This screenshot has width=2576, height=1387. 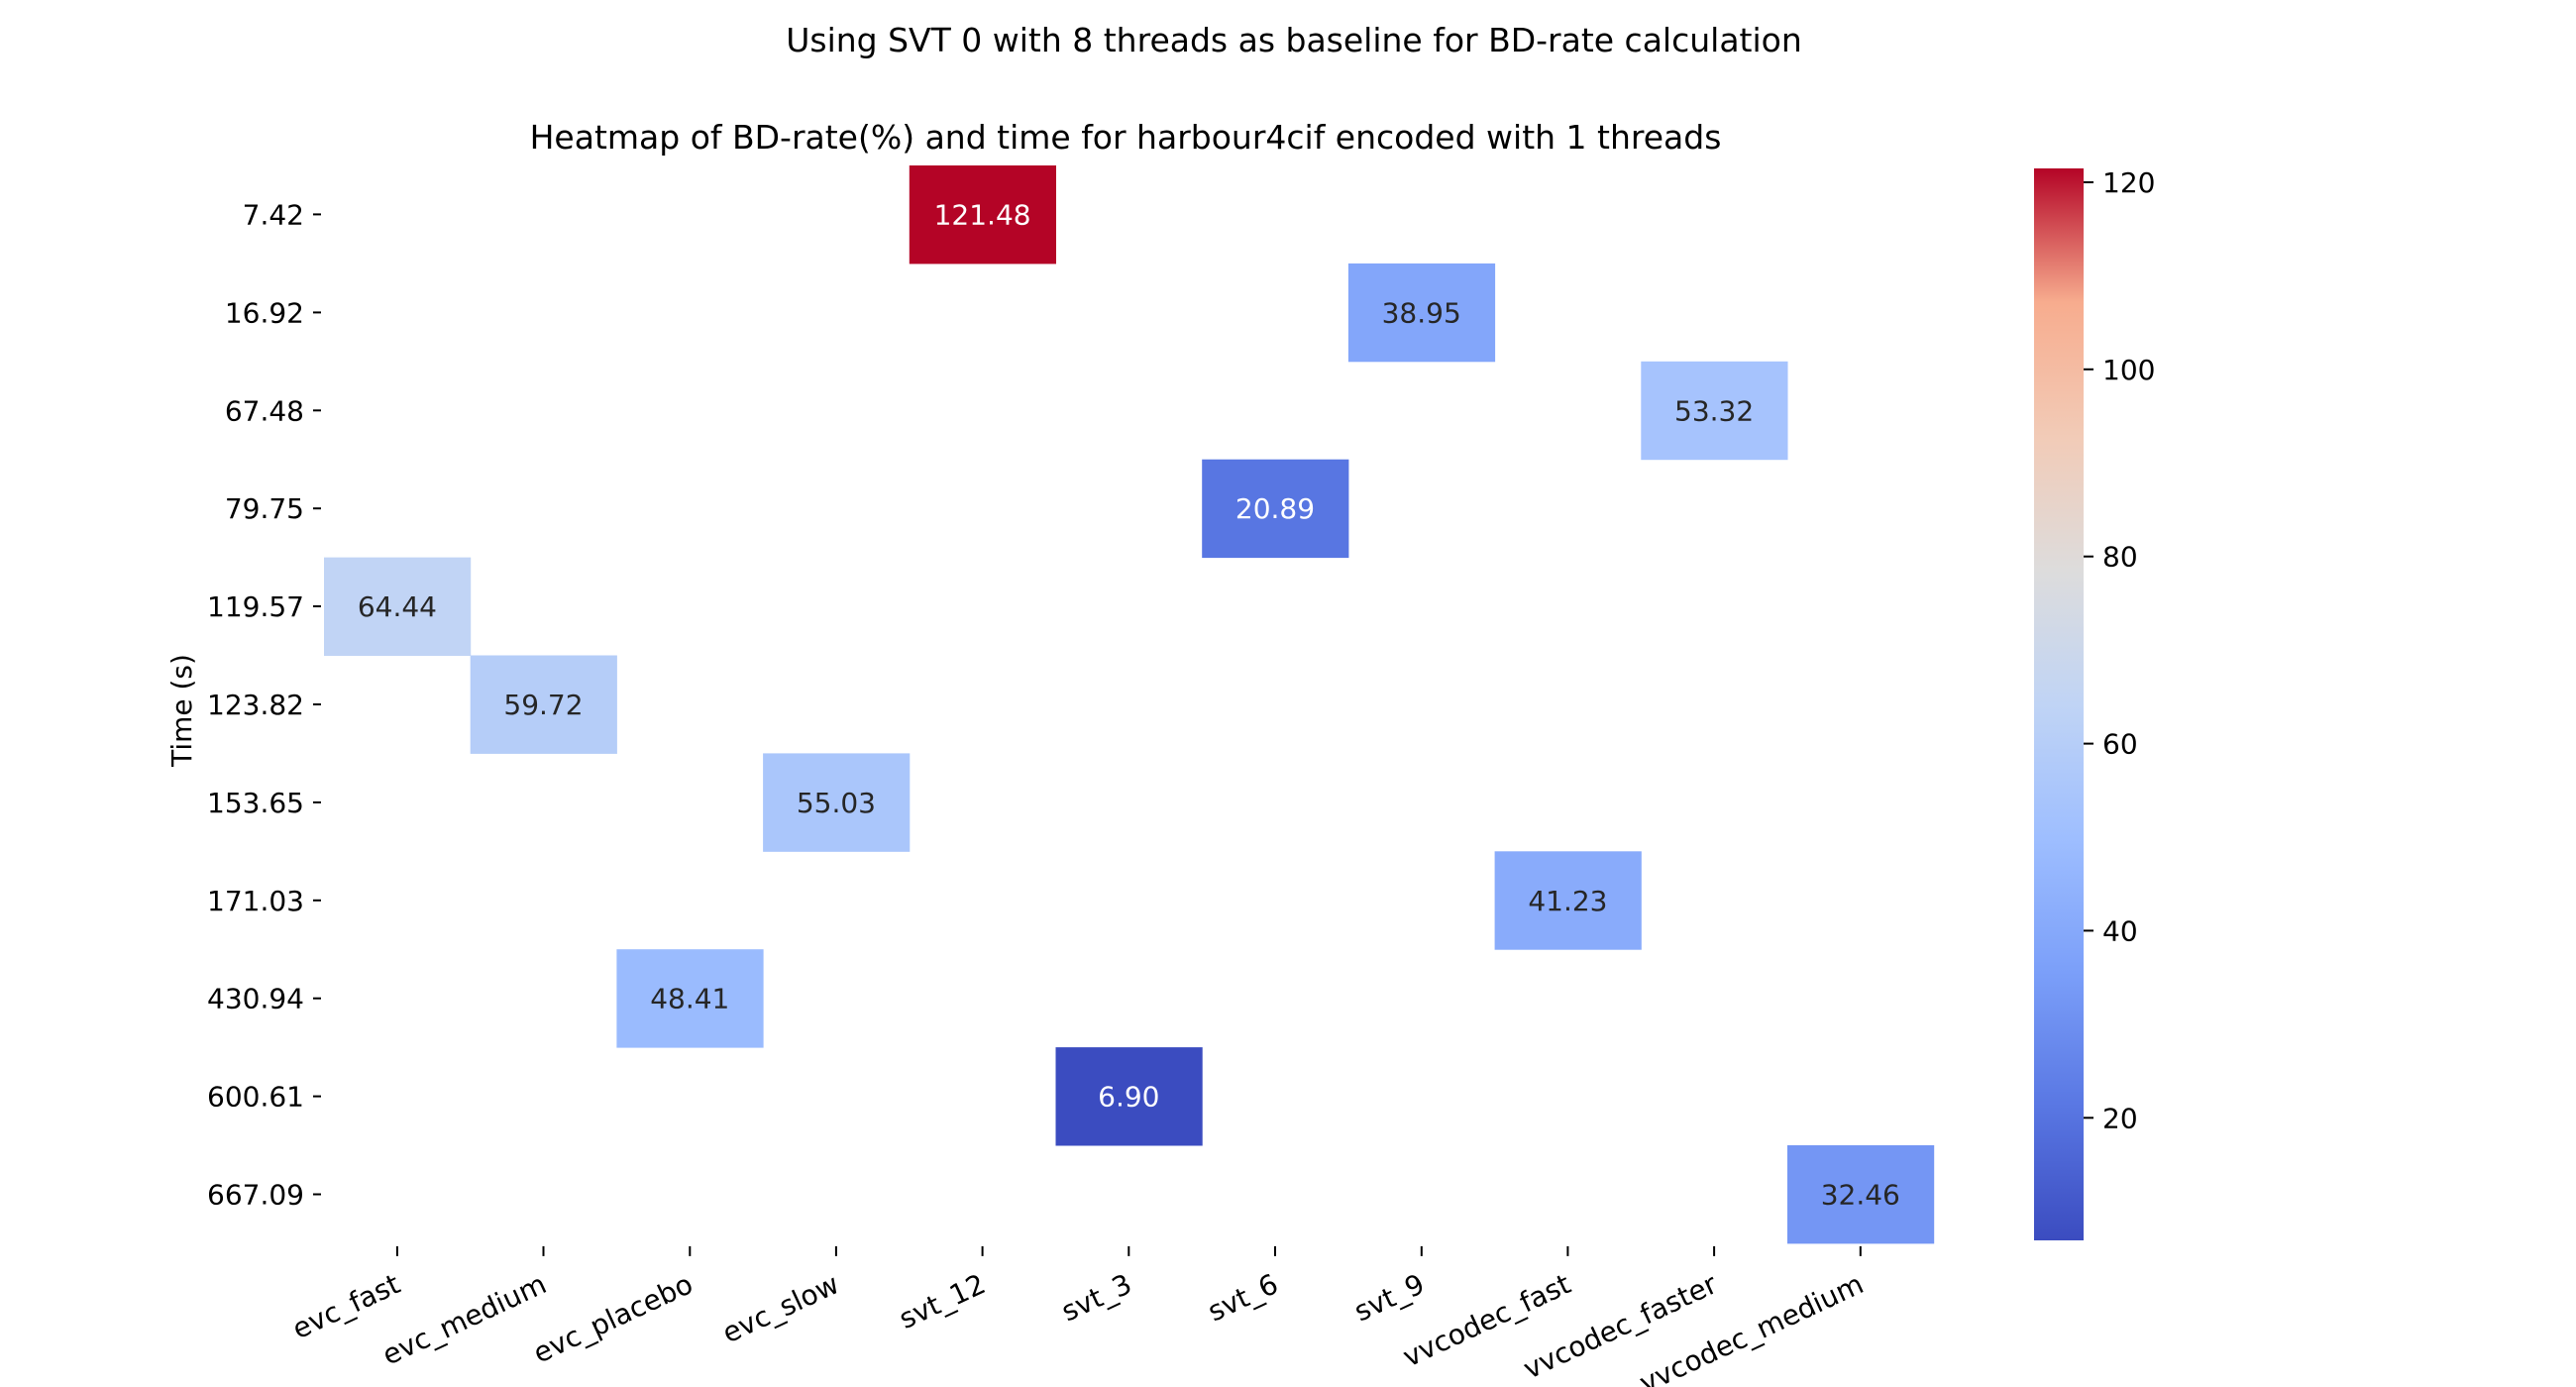 I want to click on y-tick-label: 67.48, so click(x=264, y=410).